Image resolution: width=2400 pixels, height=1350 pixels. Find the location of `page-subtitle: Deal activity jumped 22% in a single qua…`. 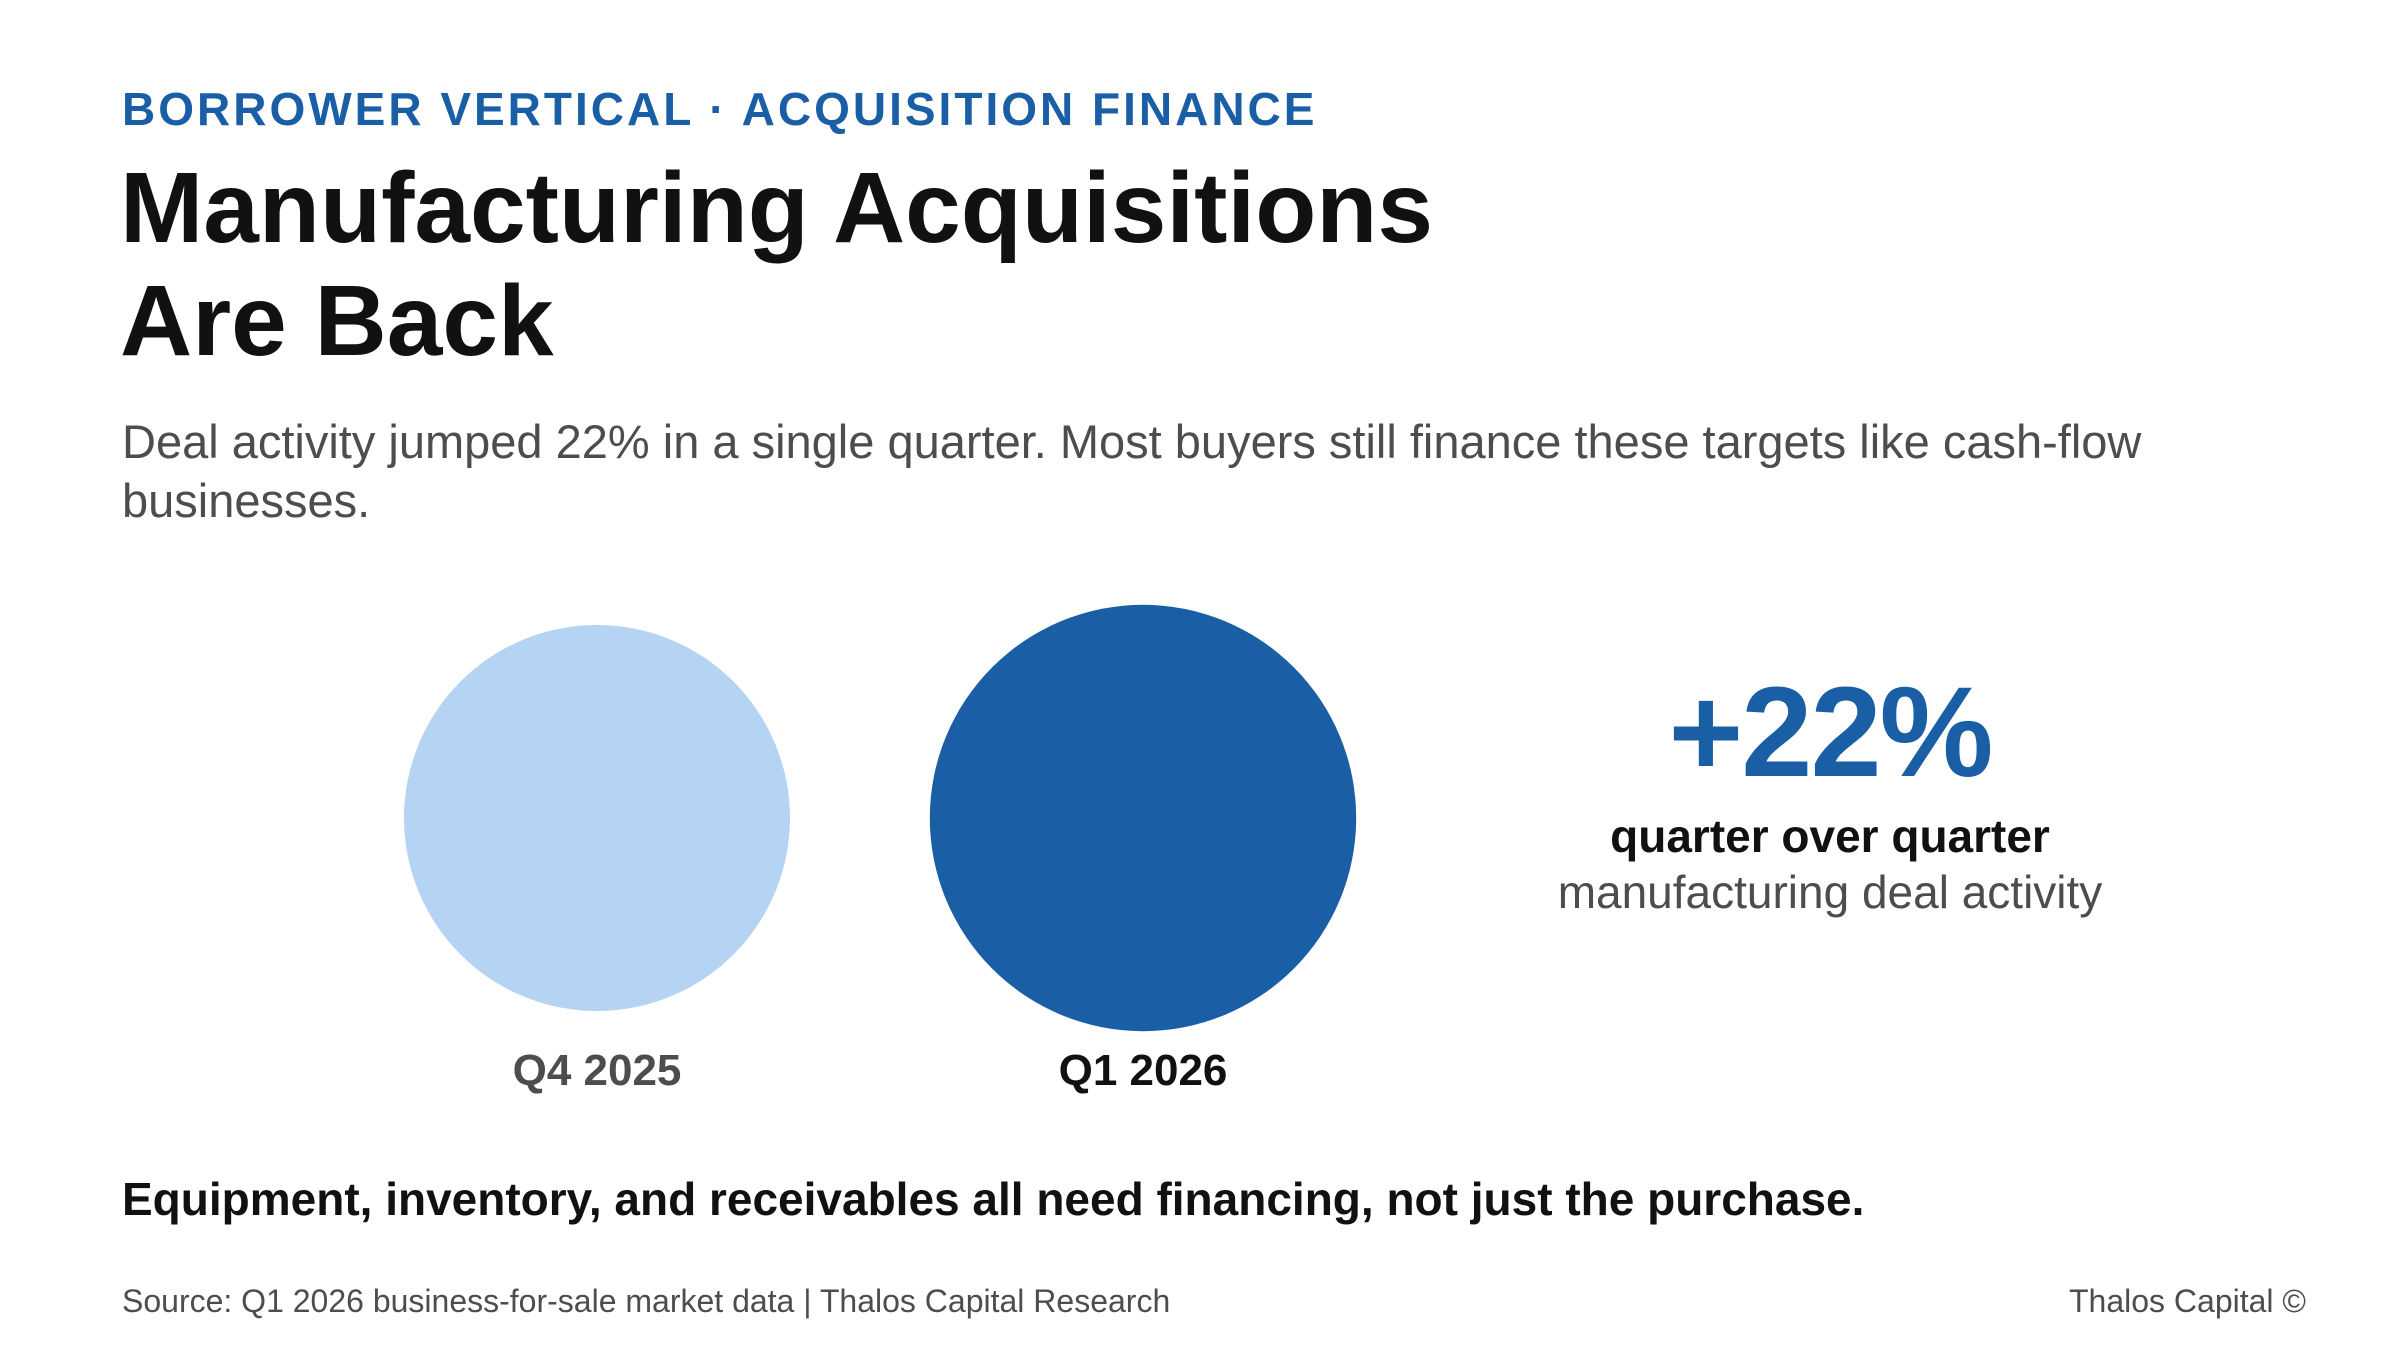

page-subtitle: Deal activity jumped 22% in a single qua… is located at coordinates (1132, 471).